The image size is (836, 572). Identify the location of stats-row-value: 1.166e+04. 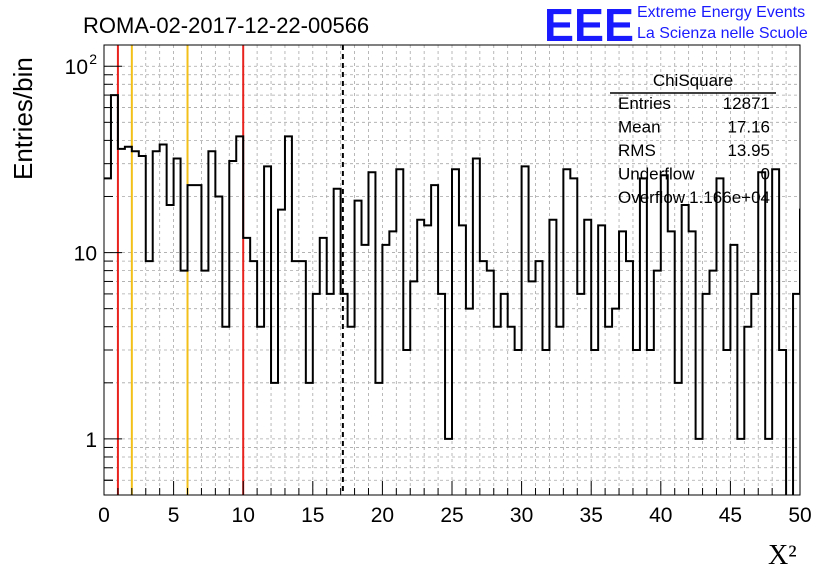
(729, 197).